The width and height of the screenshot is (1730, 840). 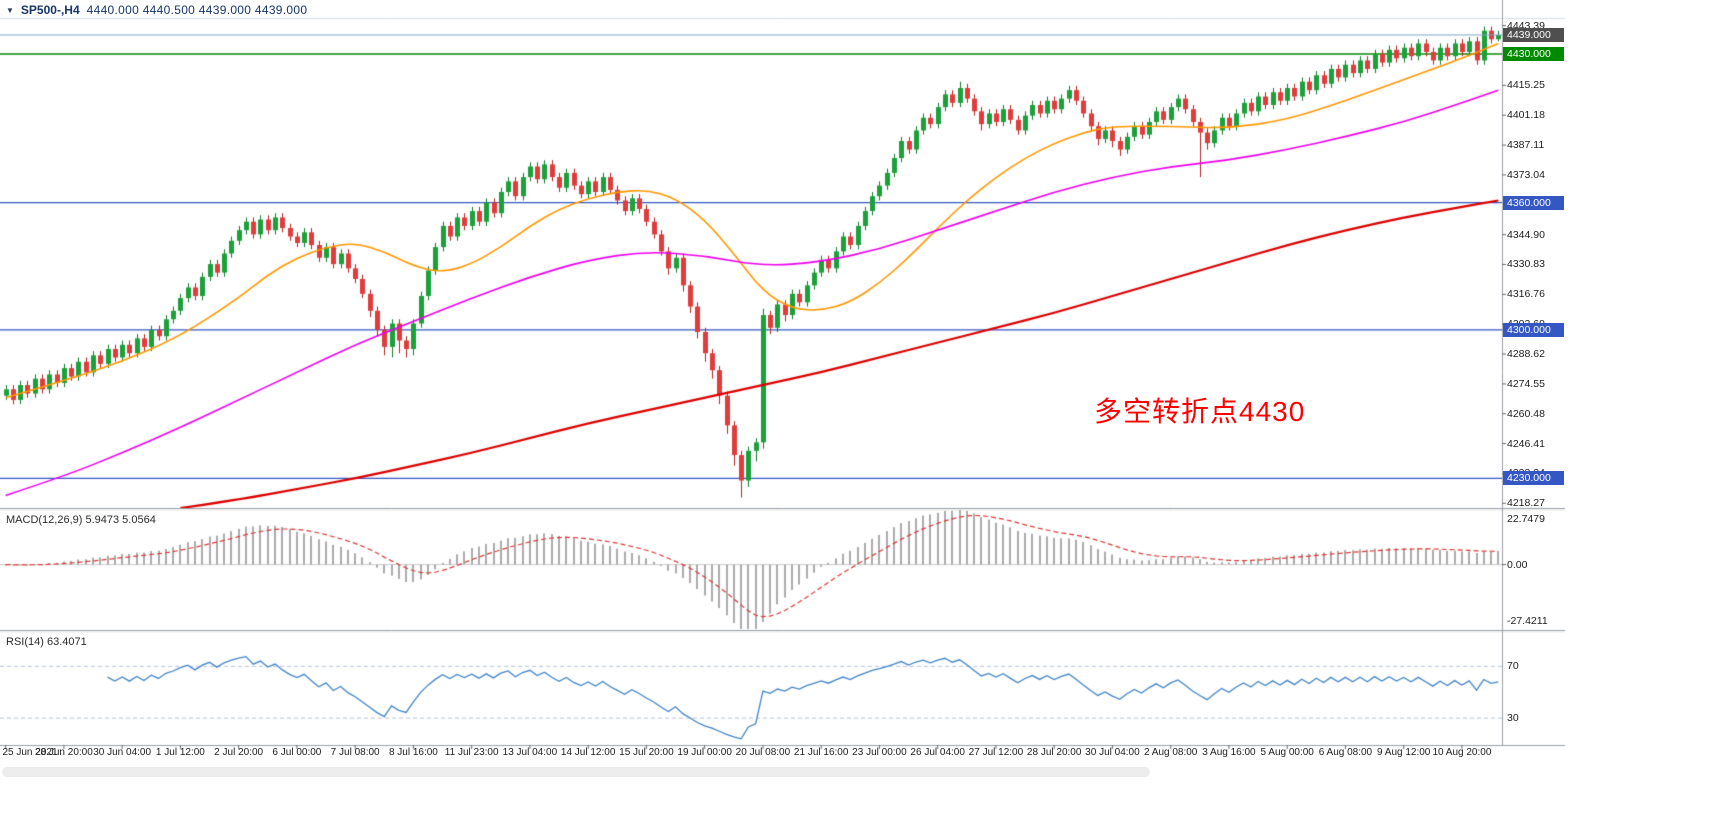 I want to click on price-axis-label: 4246.41, so click(x=1526, y=443).